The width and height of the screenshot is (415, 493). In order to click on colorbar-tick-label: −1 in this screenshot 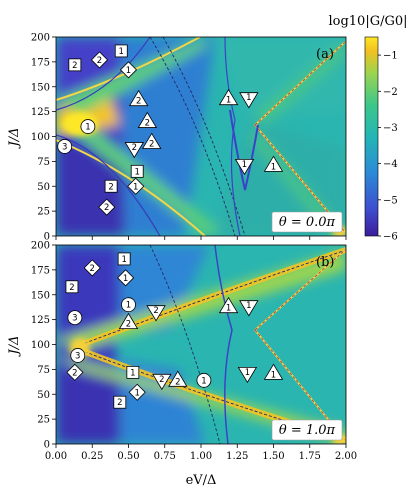, I will do `click(390, 56)`.